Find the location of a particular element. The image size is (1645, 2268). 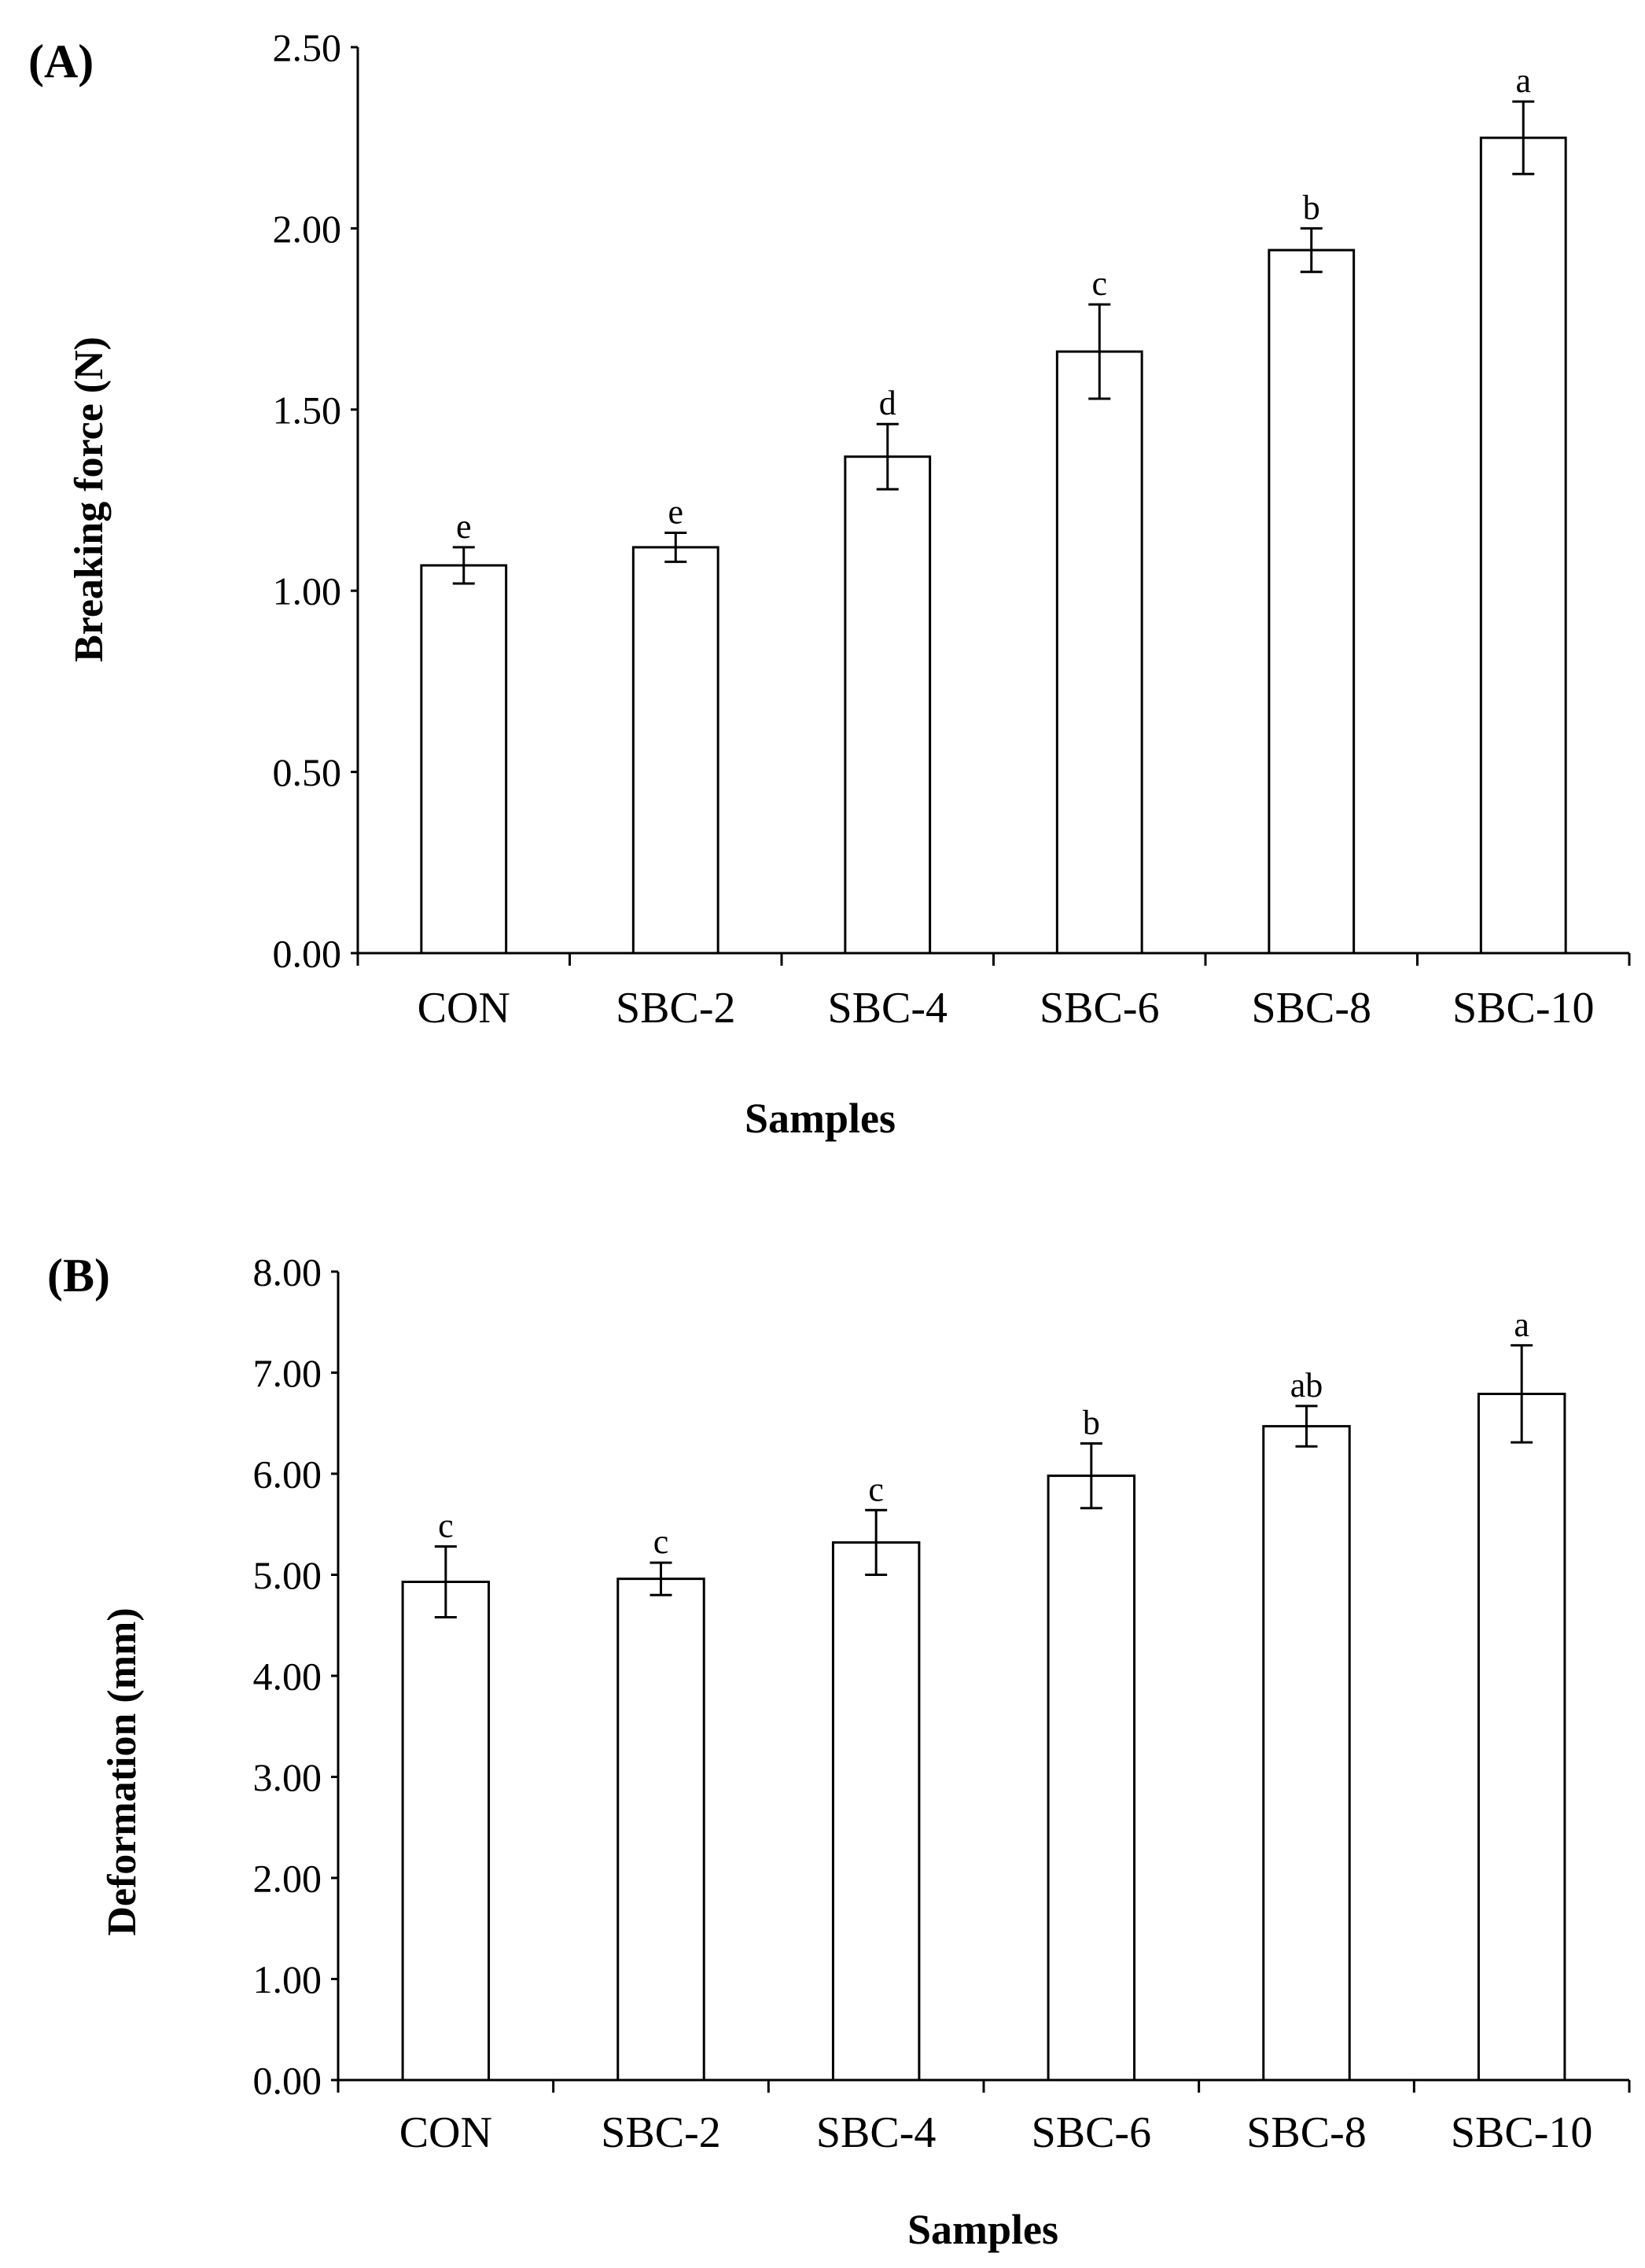

panel-a-x-tick-label: SBC-6 is located at coordinates (1100, 1008).